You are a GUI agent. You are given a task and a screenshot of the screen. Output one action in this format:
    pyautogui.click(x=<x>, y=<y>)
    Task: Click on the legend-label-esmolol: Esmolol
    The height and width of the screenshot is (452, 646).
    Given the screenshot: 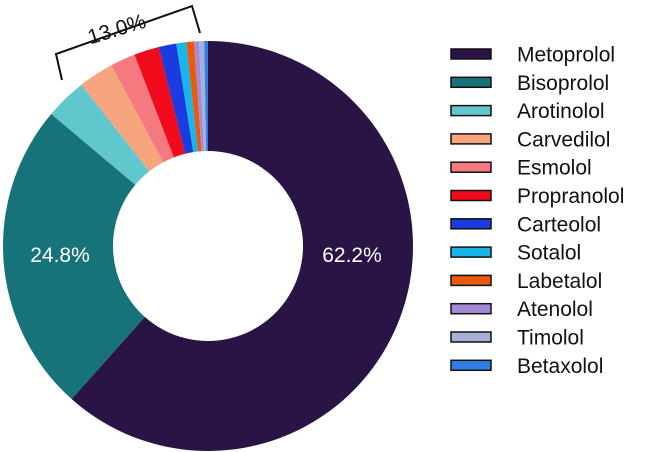 What is the action you would take?
    pyautogui.click(x=554, y=168)
    